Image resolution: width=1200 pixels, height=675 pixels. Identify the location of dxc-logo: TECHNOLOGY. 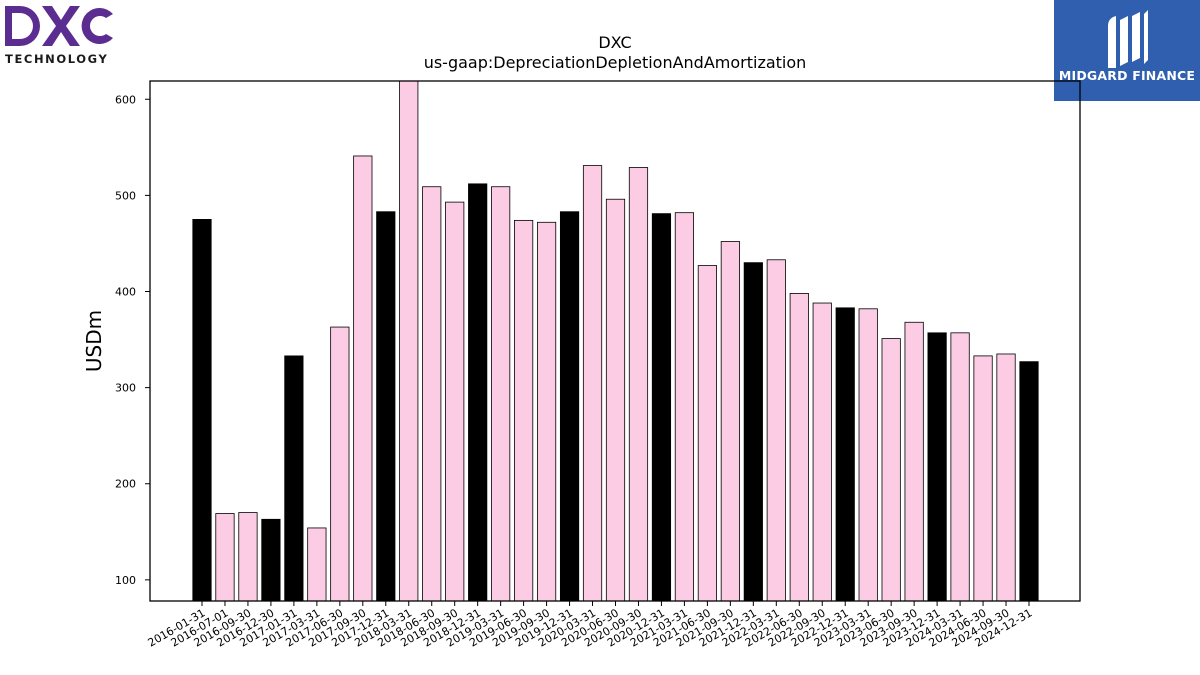
(60, 35).